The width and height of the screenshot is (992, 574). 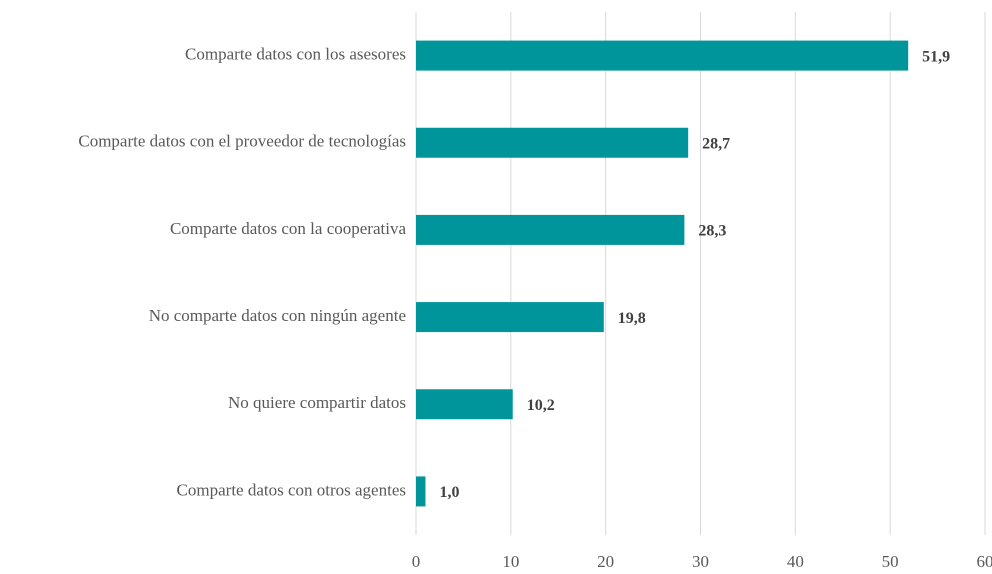 What do you see at coordinates (984, 561) in the screenshot?
I see `x-tick-label: 60` at bounding box center [984, 561].